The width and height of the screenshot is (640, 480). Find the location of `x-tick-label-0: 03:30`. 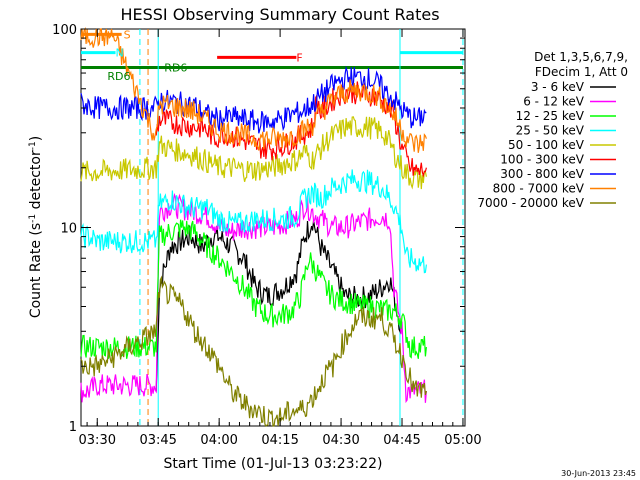

x-tick-label-0: 03:30 is located at coordinates (97, 440).